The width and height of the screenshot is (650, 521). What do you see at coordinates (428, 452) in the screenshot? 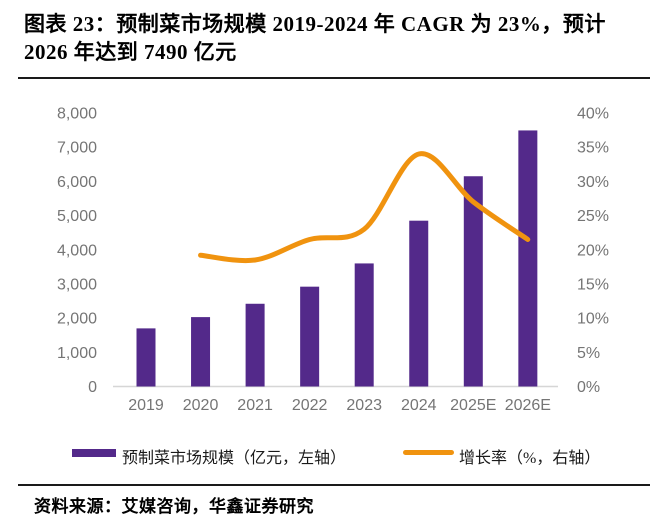
I see `legend-line-swatch-icon` at bounding box center [428, 452].